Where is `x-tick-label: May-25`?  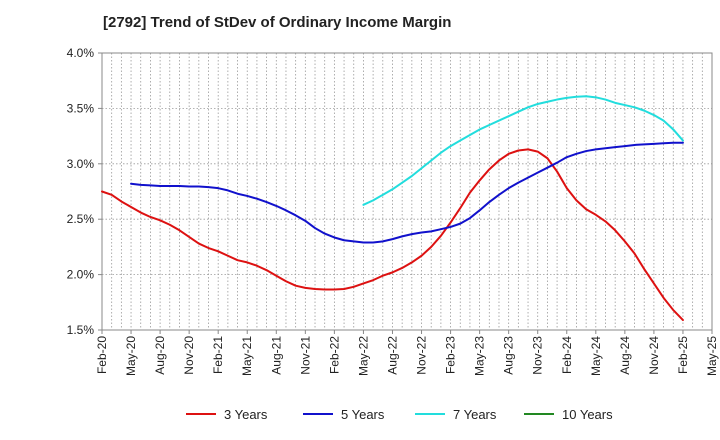
x-tick-label: May-25 is located at coordinates (712, 356).